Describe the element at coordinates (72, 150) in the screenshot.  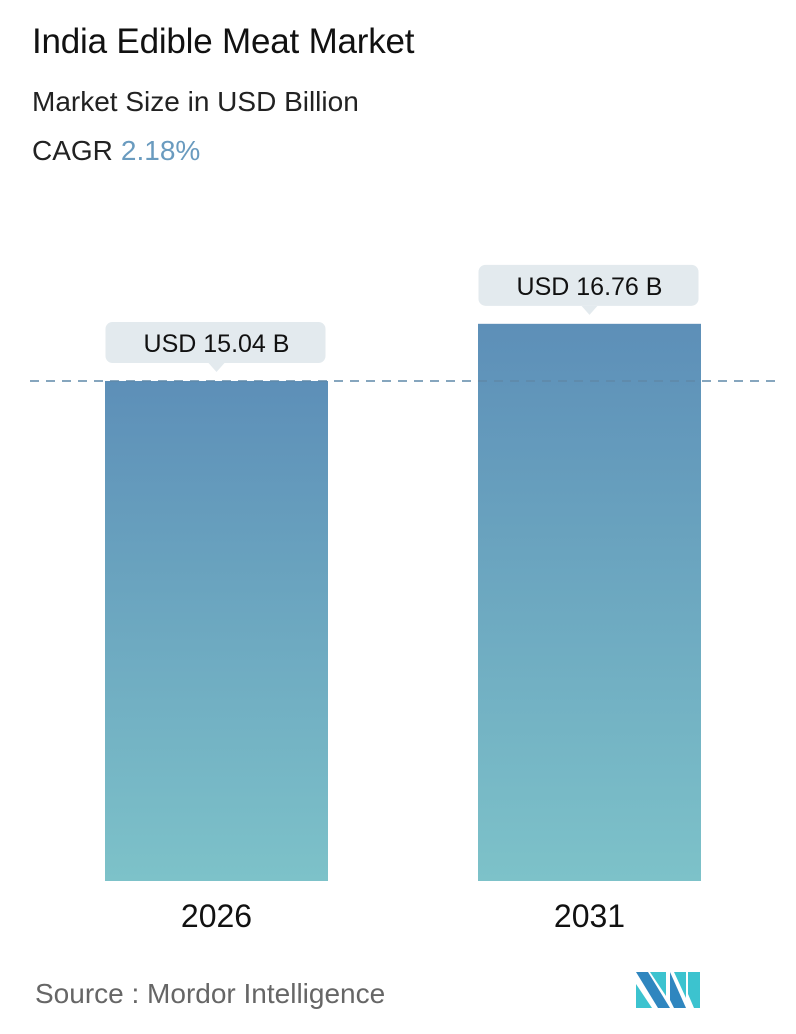
I see `cagr-label: CAGR` at that location.